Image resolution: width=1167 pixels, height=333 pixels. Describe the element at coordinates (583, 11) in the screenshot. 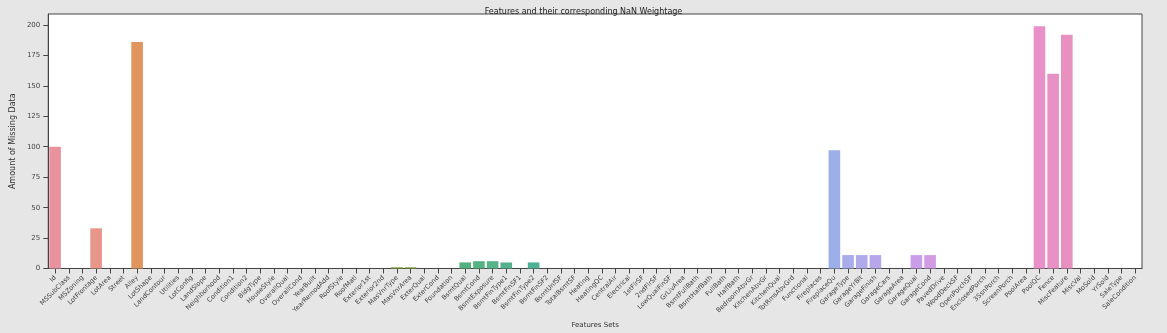

I see `chart-title: Features and their corresponding NaN Weightage` at that location.